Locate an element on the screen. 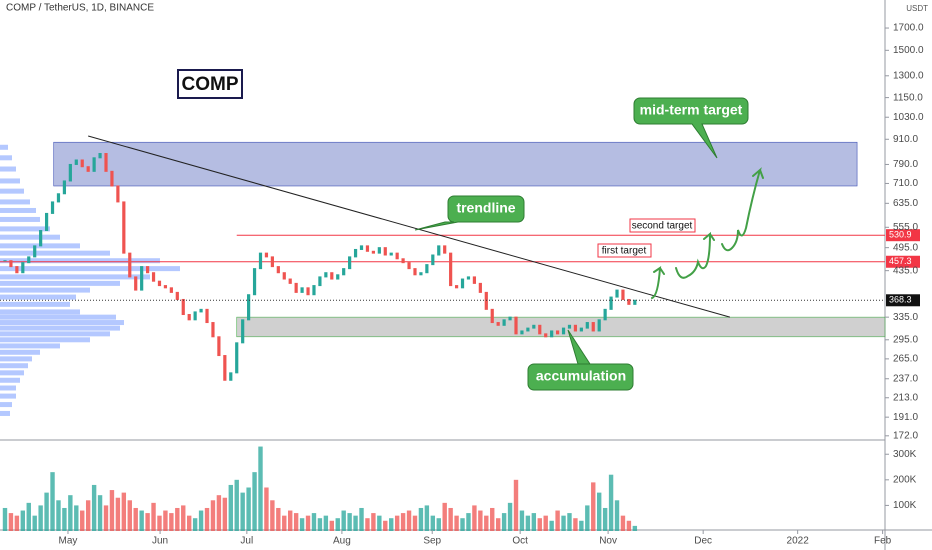 Image resolution: width=932 pixels, height=550 pixels. currency: USDT is located at coordinates (917, 8).